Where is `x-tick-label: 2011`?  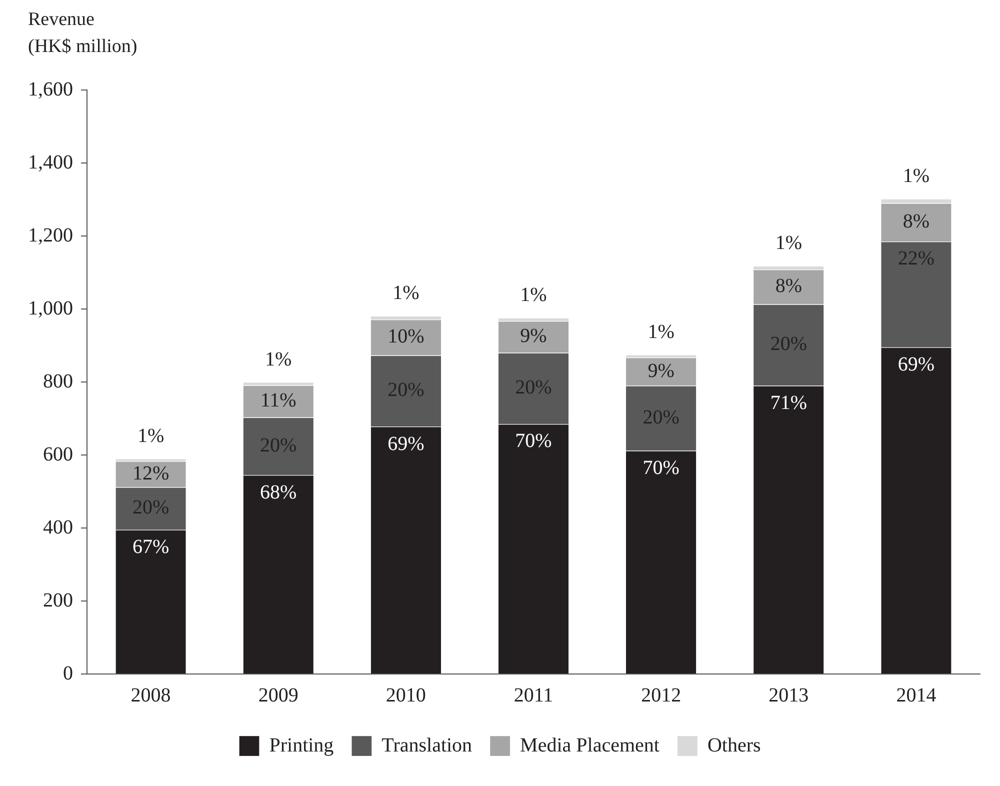
x-tick-label: 2011 is located at coordinates (534, 695).